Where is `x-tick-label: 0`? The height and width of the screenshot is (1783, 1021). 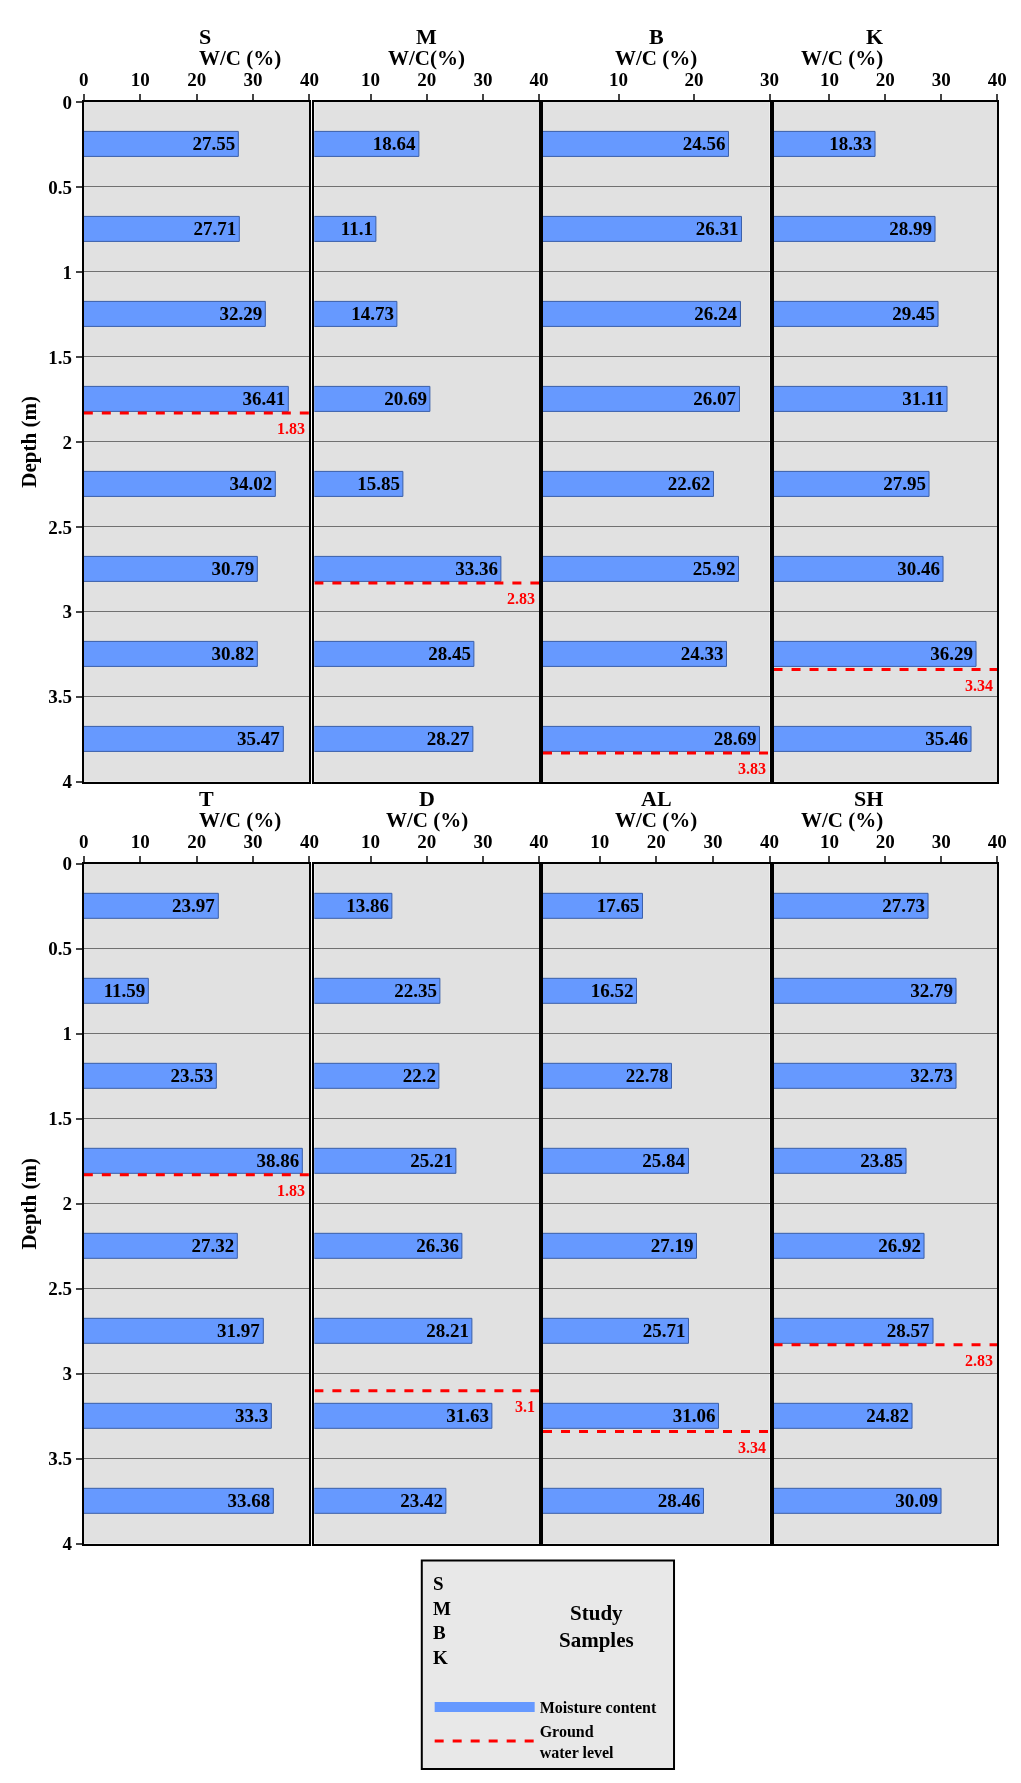 x-tick-label: 0 is located at coordinates (84, 80).